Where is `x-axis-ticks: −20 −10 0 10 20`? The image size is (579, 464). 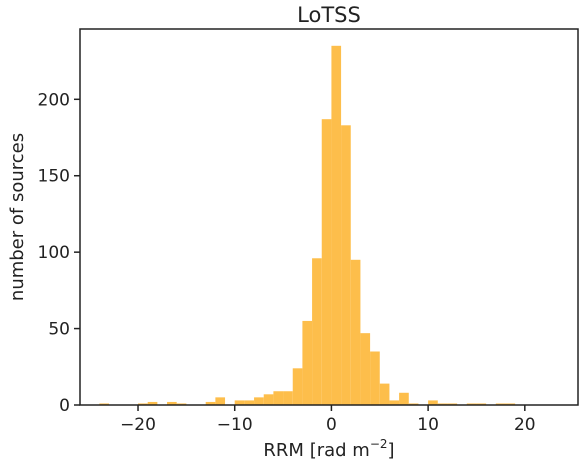 x-axis-ticks: −20 −10 0 10 20 is located at coordinates (328, 420).